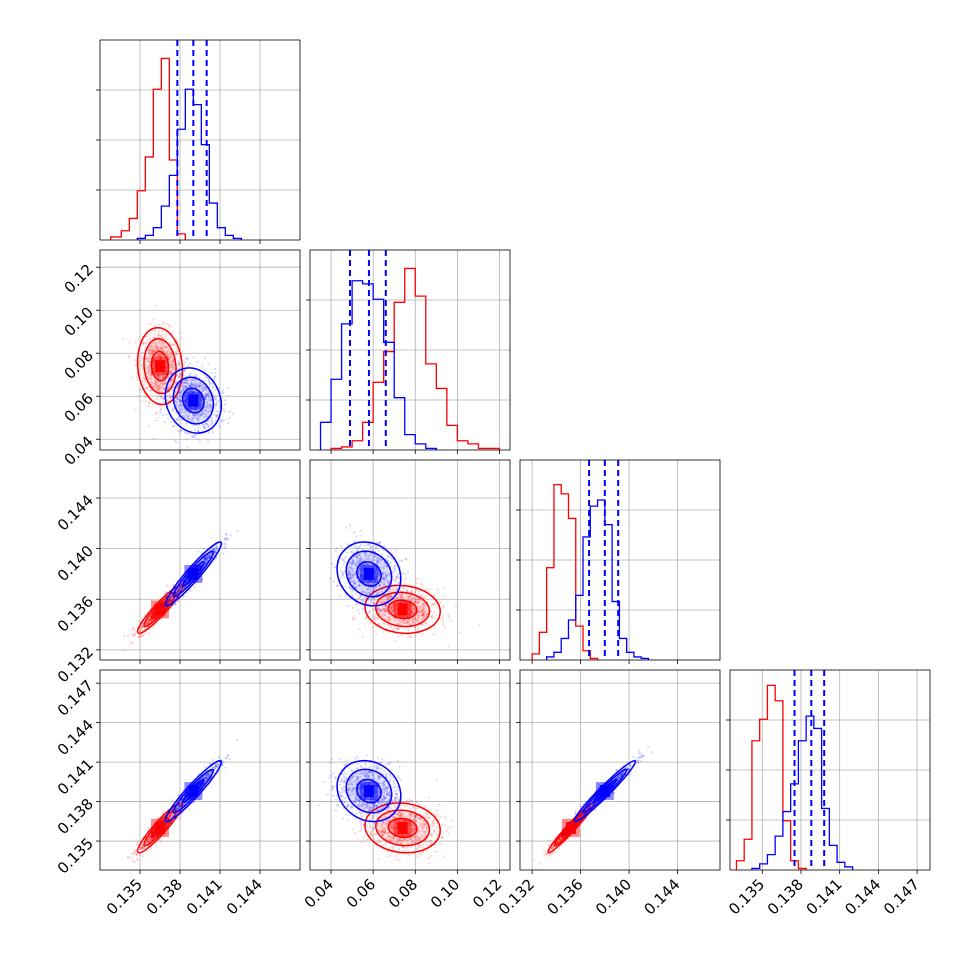 The image size is (970, 970). I want to click on panel-hist-p3, so click(618, 561).